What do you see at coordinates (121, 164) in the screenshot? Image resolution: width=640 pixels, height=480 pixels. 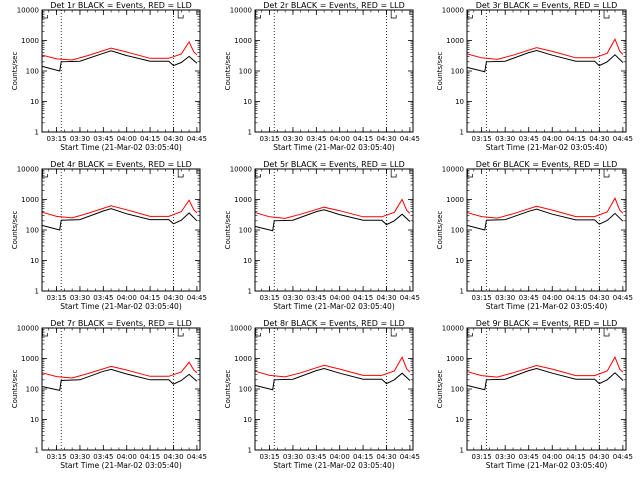 I see `chart-title: Det 4r BLACK = Events, RED = LLD` at bounding box center [121, 164].